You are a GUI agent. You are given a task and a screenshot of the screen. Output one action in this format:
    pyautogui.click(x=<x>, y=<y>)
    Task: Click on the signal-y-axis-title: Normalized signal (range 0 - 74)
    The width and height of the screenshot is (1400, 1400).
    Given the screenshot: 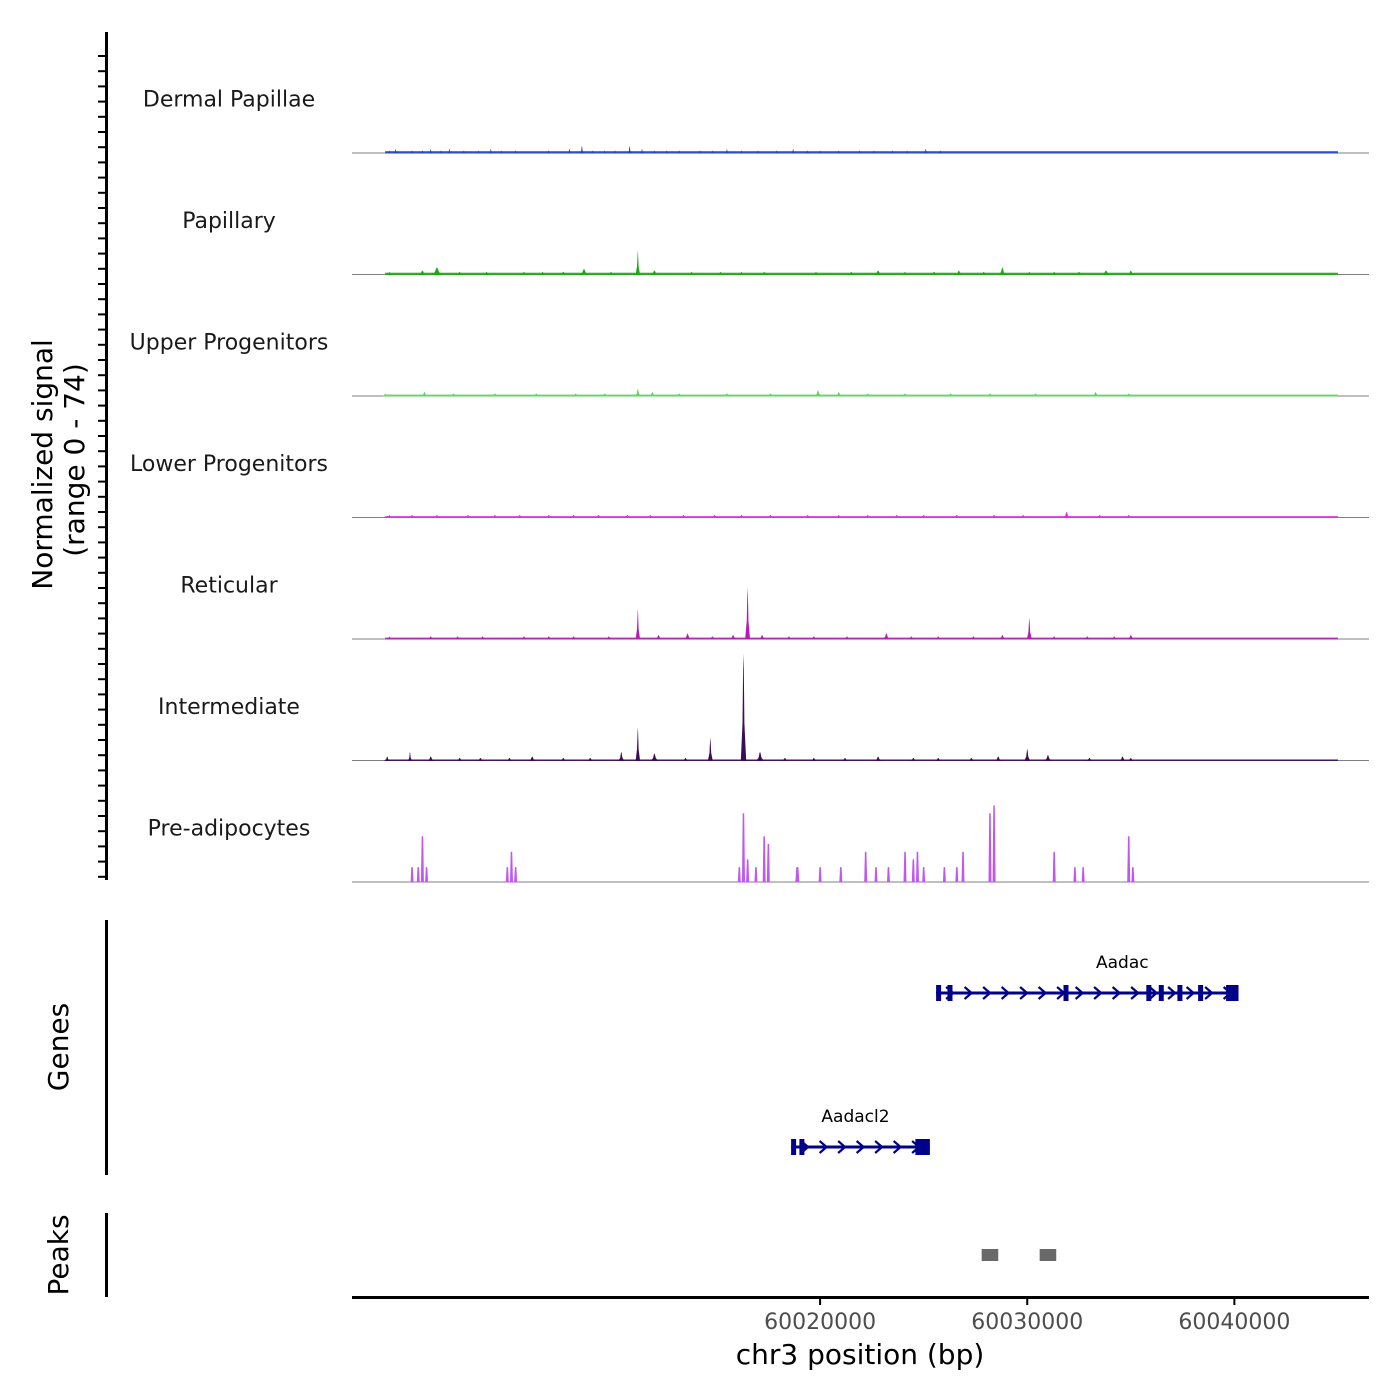 What is the action you would take?
    pyautogui.click(x=58, y=459)
    